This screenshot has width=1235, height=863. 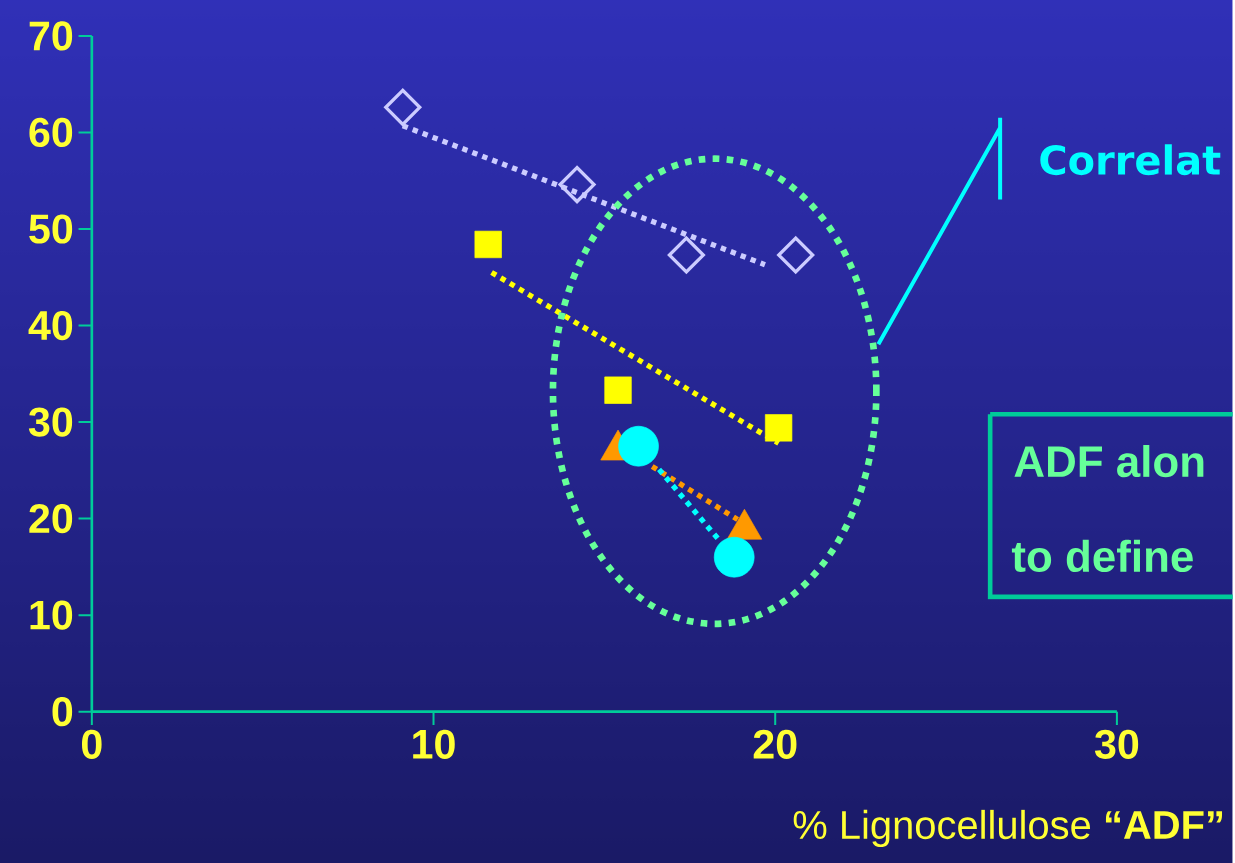 I want to click on x-tick-label: 30, so click(x=1116, y=744).